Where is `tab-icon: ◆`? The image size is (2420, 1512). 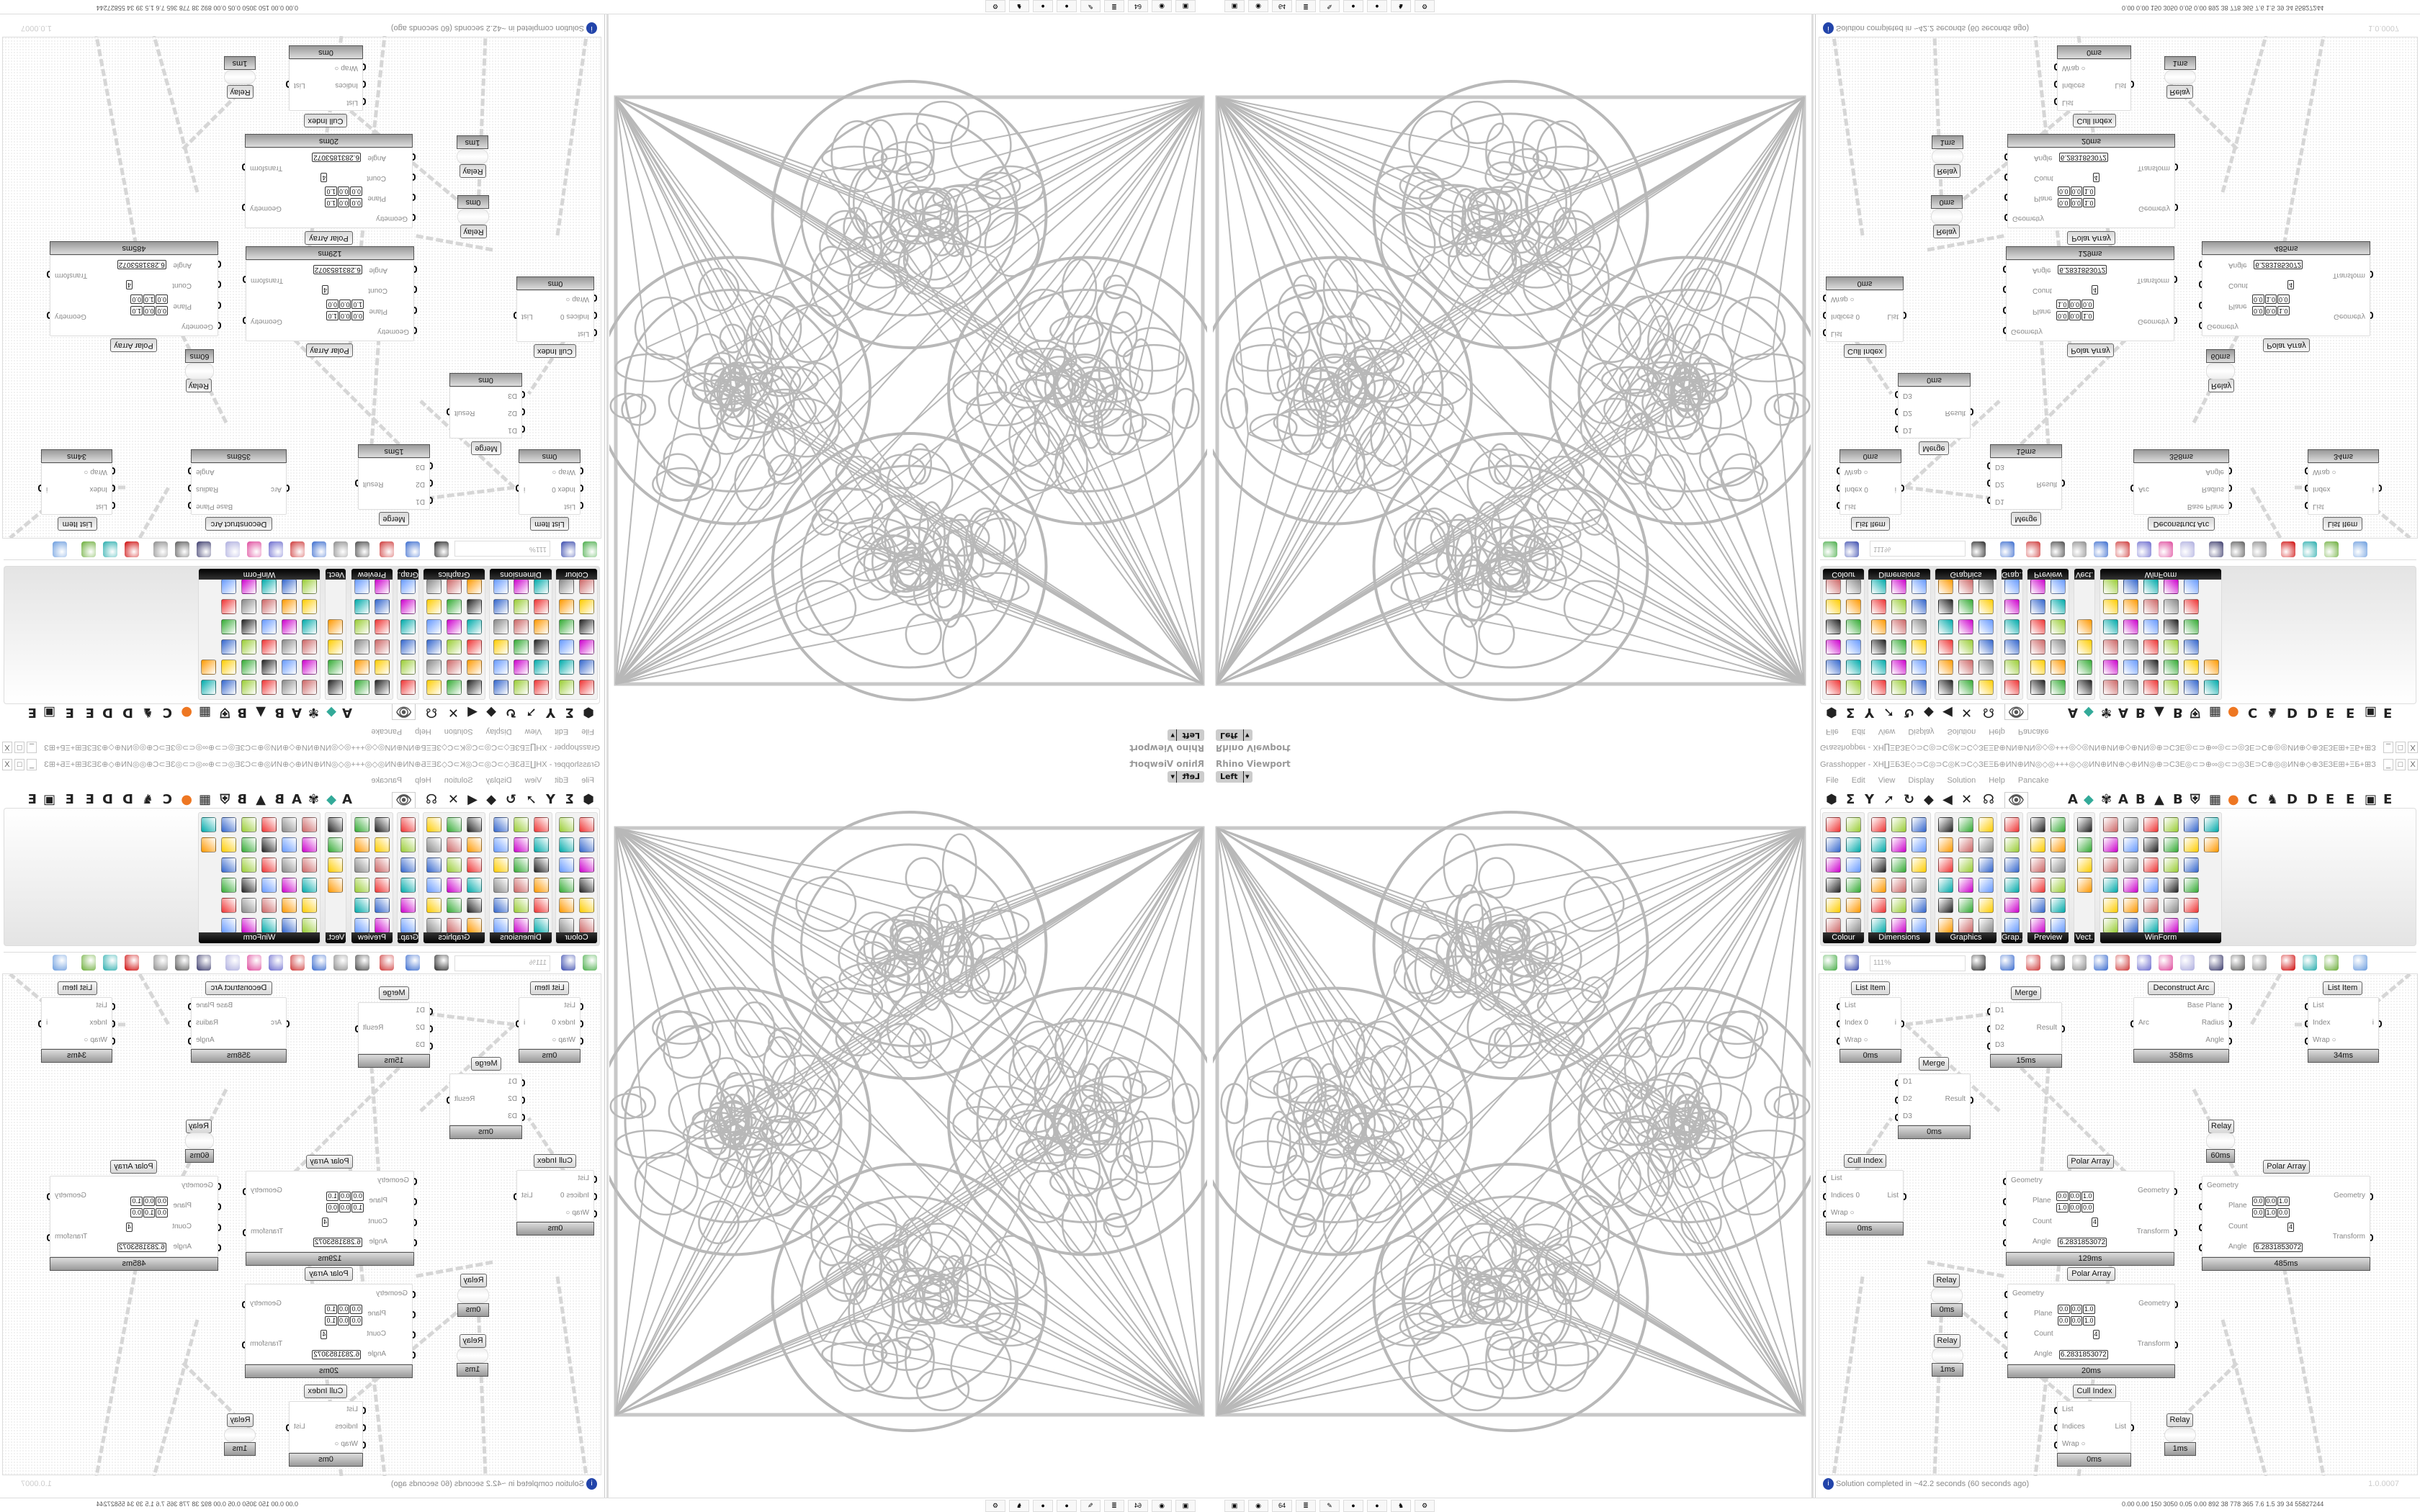
tab-icon: ◆ is located at coordinates (491, 799).